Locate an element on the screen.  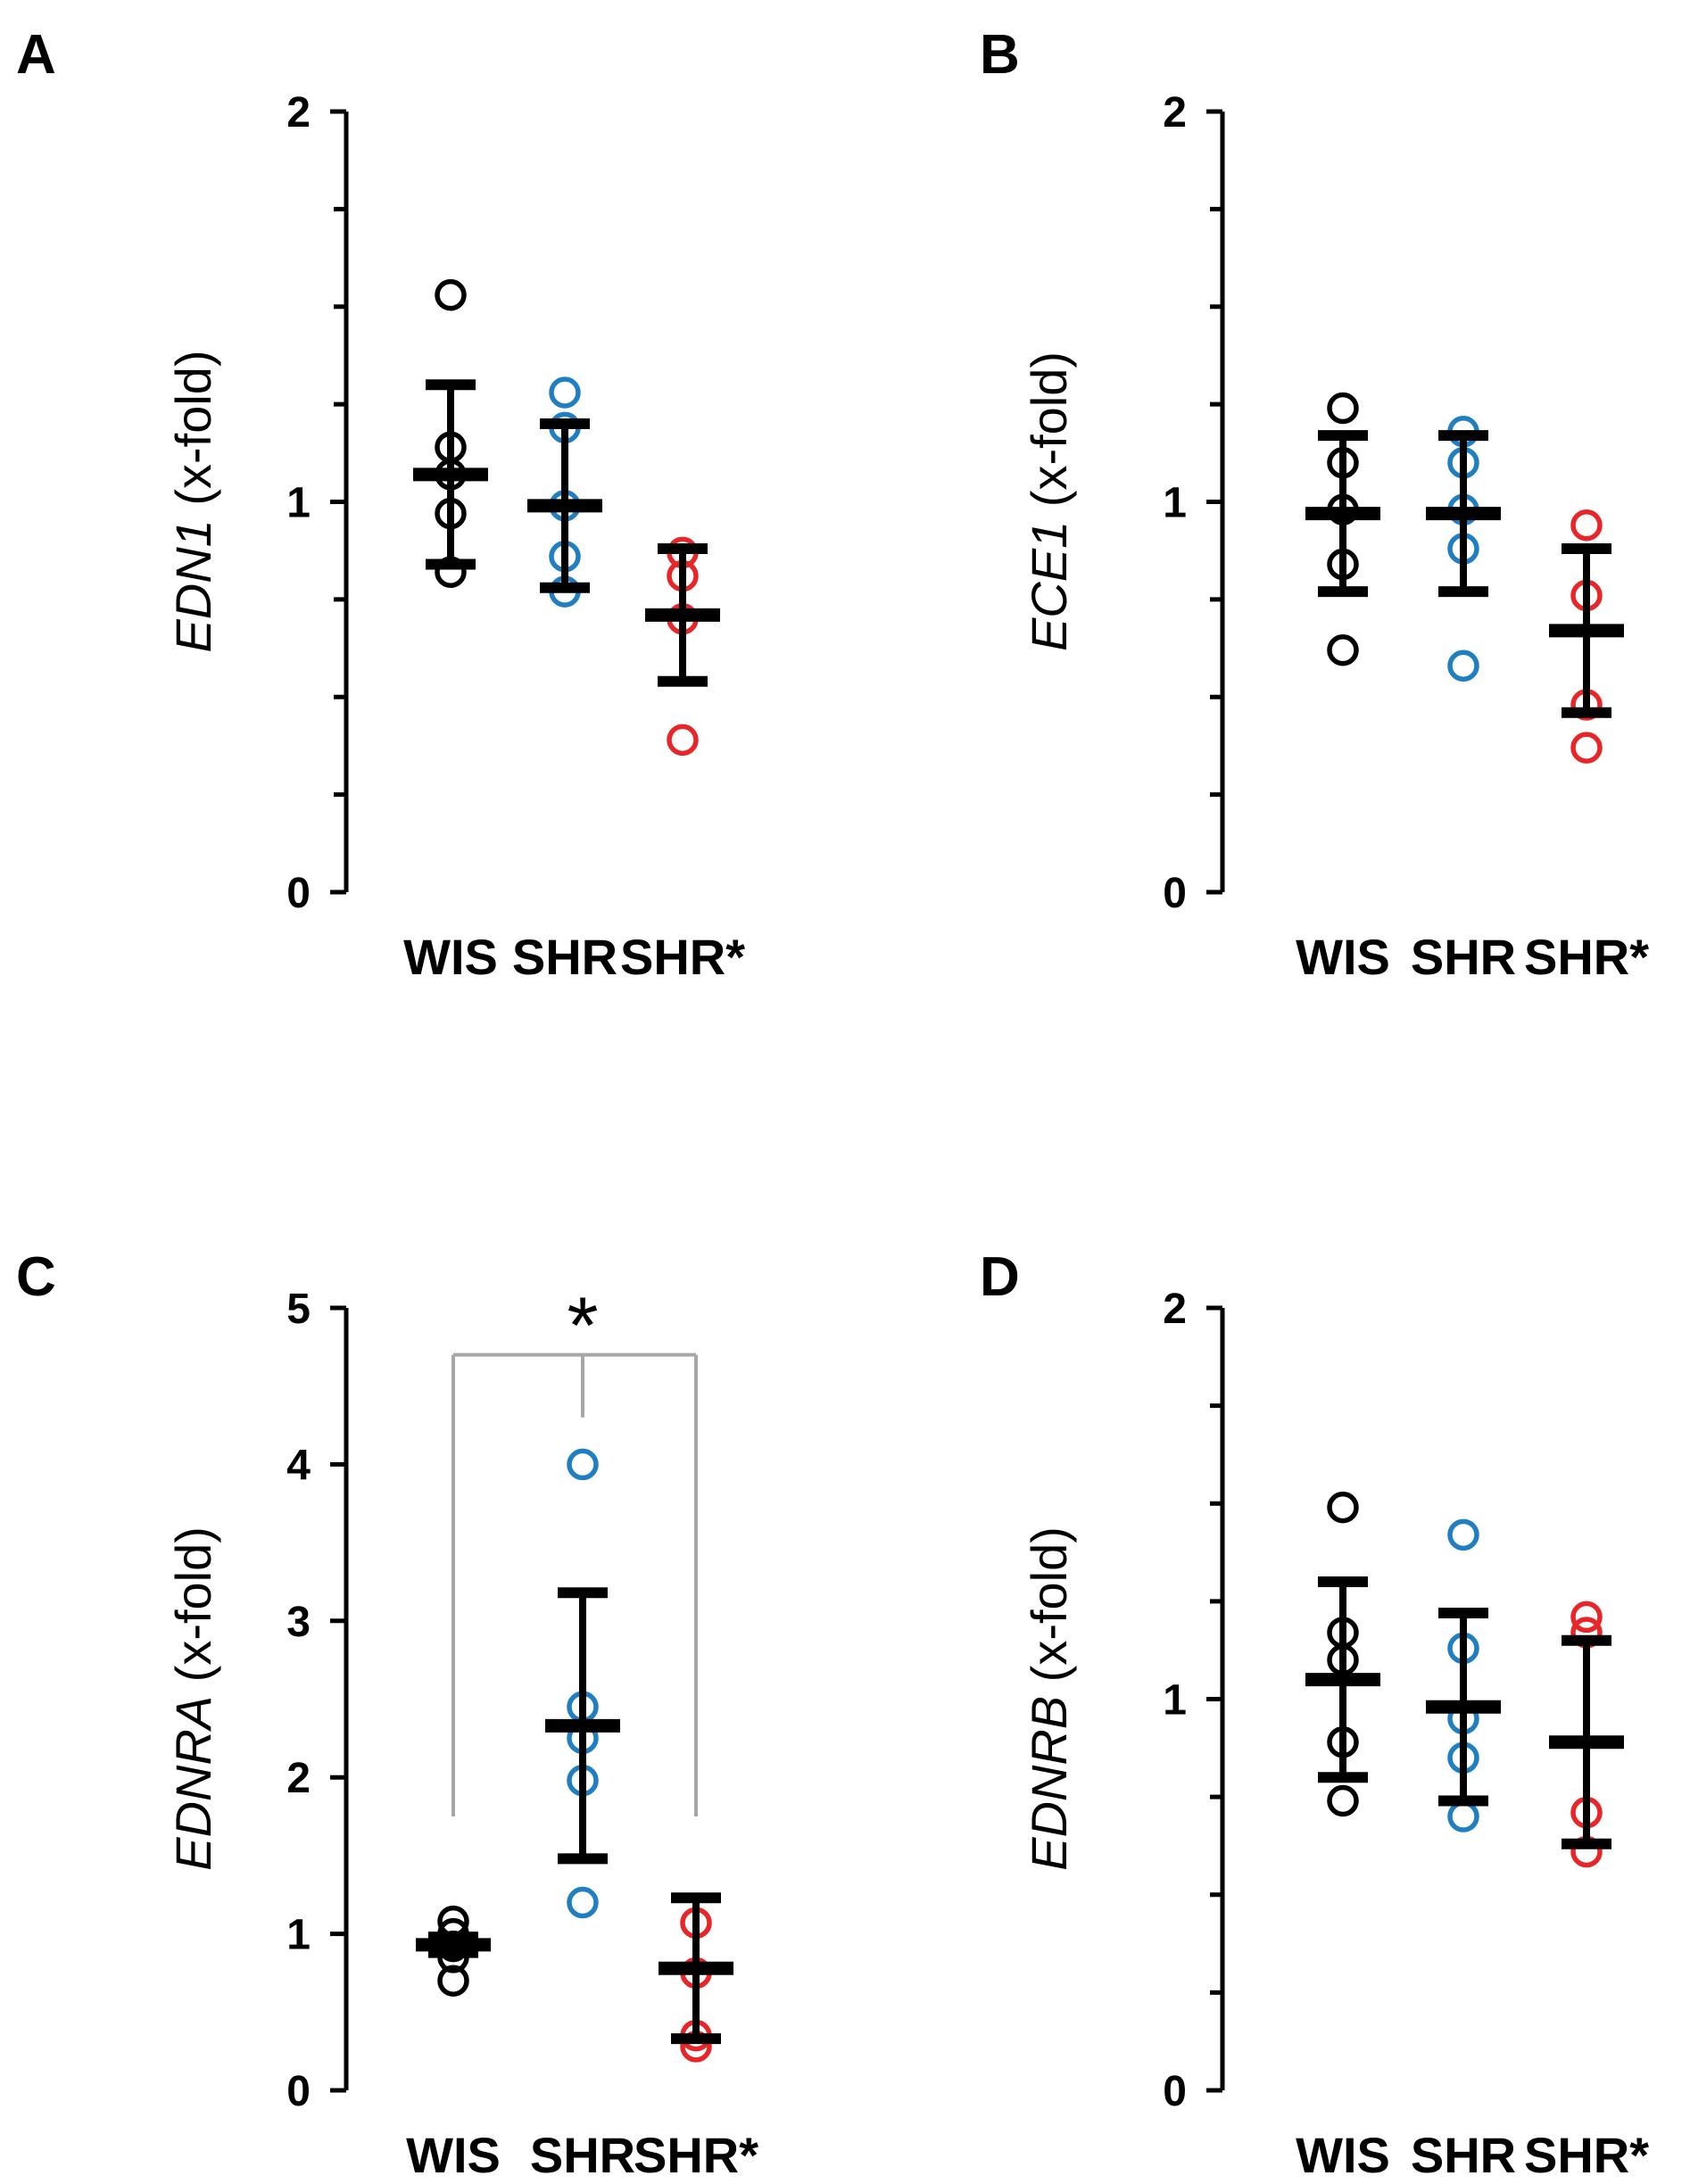
y-tick-label: 4 is located at coordinates (298, 1466).